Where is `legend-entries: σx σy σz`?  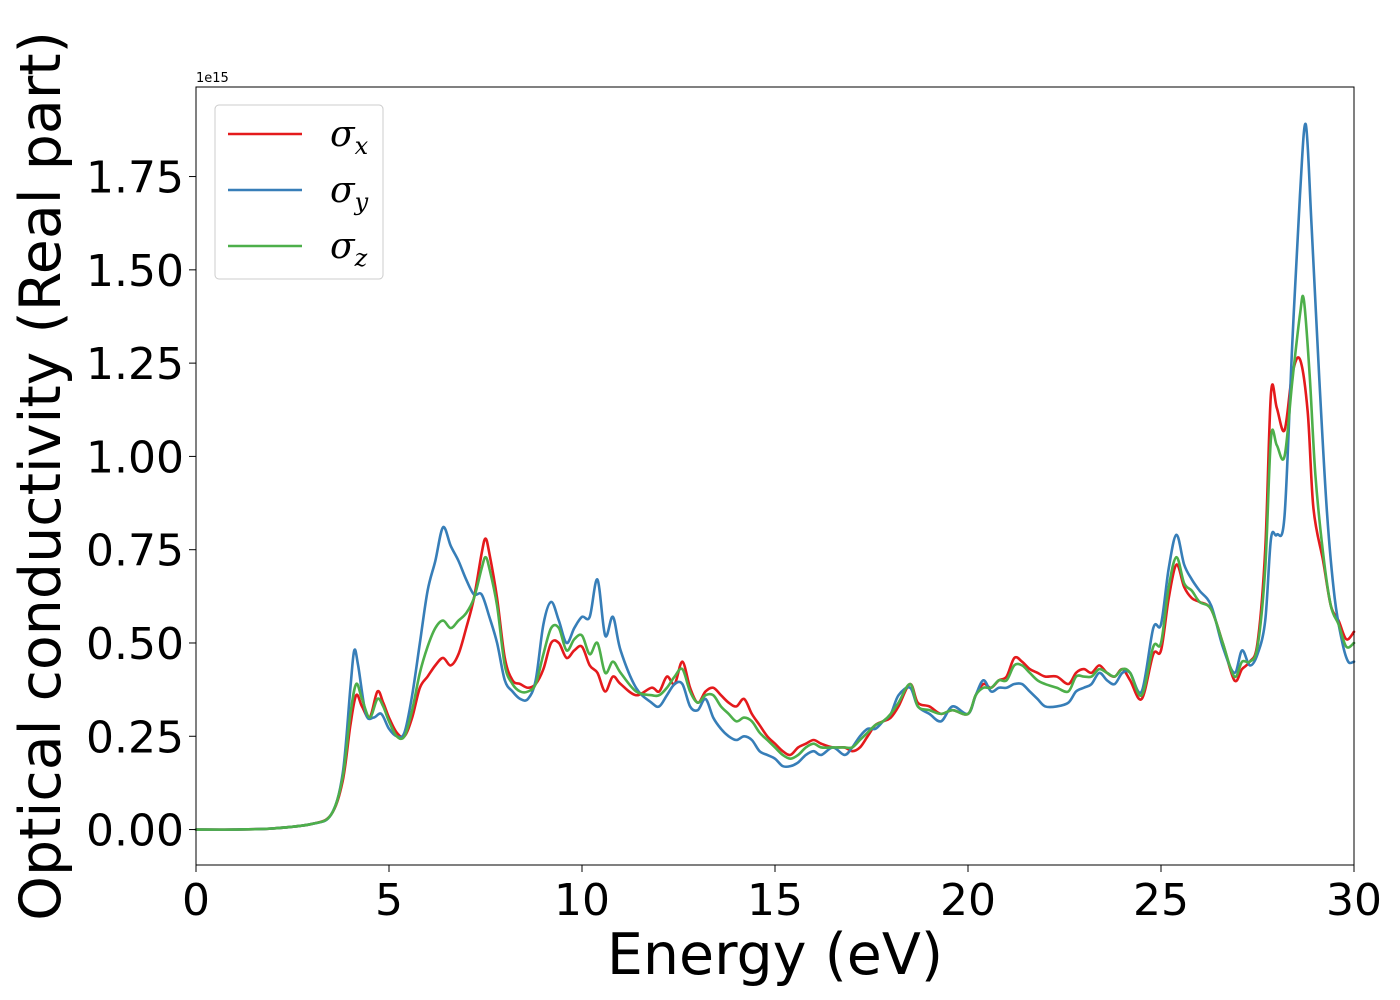
legend-entries: σx σy σz is located at coordinates (298, 193).